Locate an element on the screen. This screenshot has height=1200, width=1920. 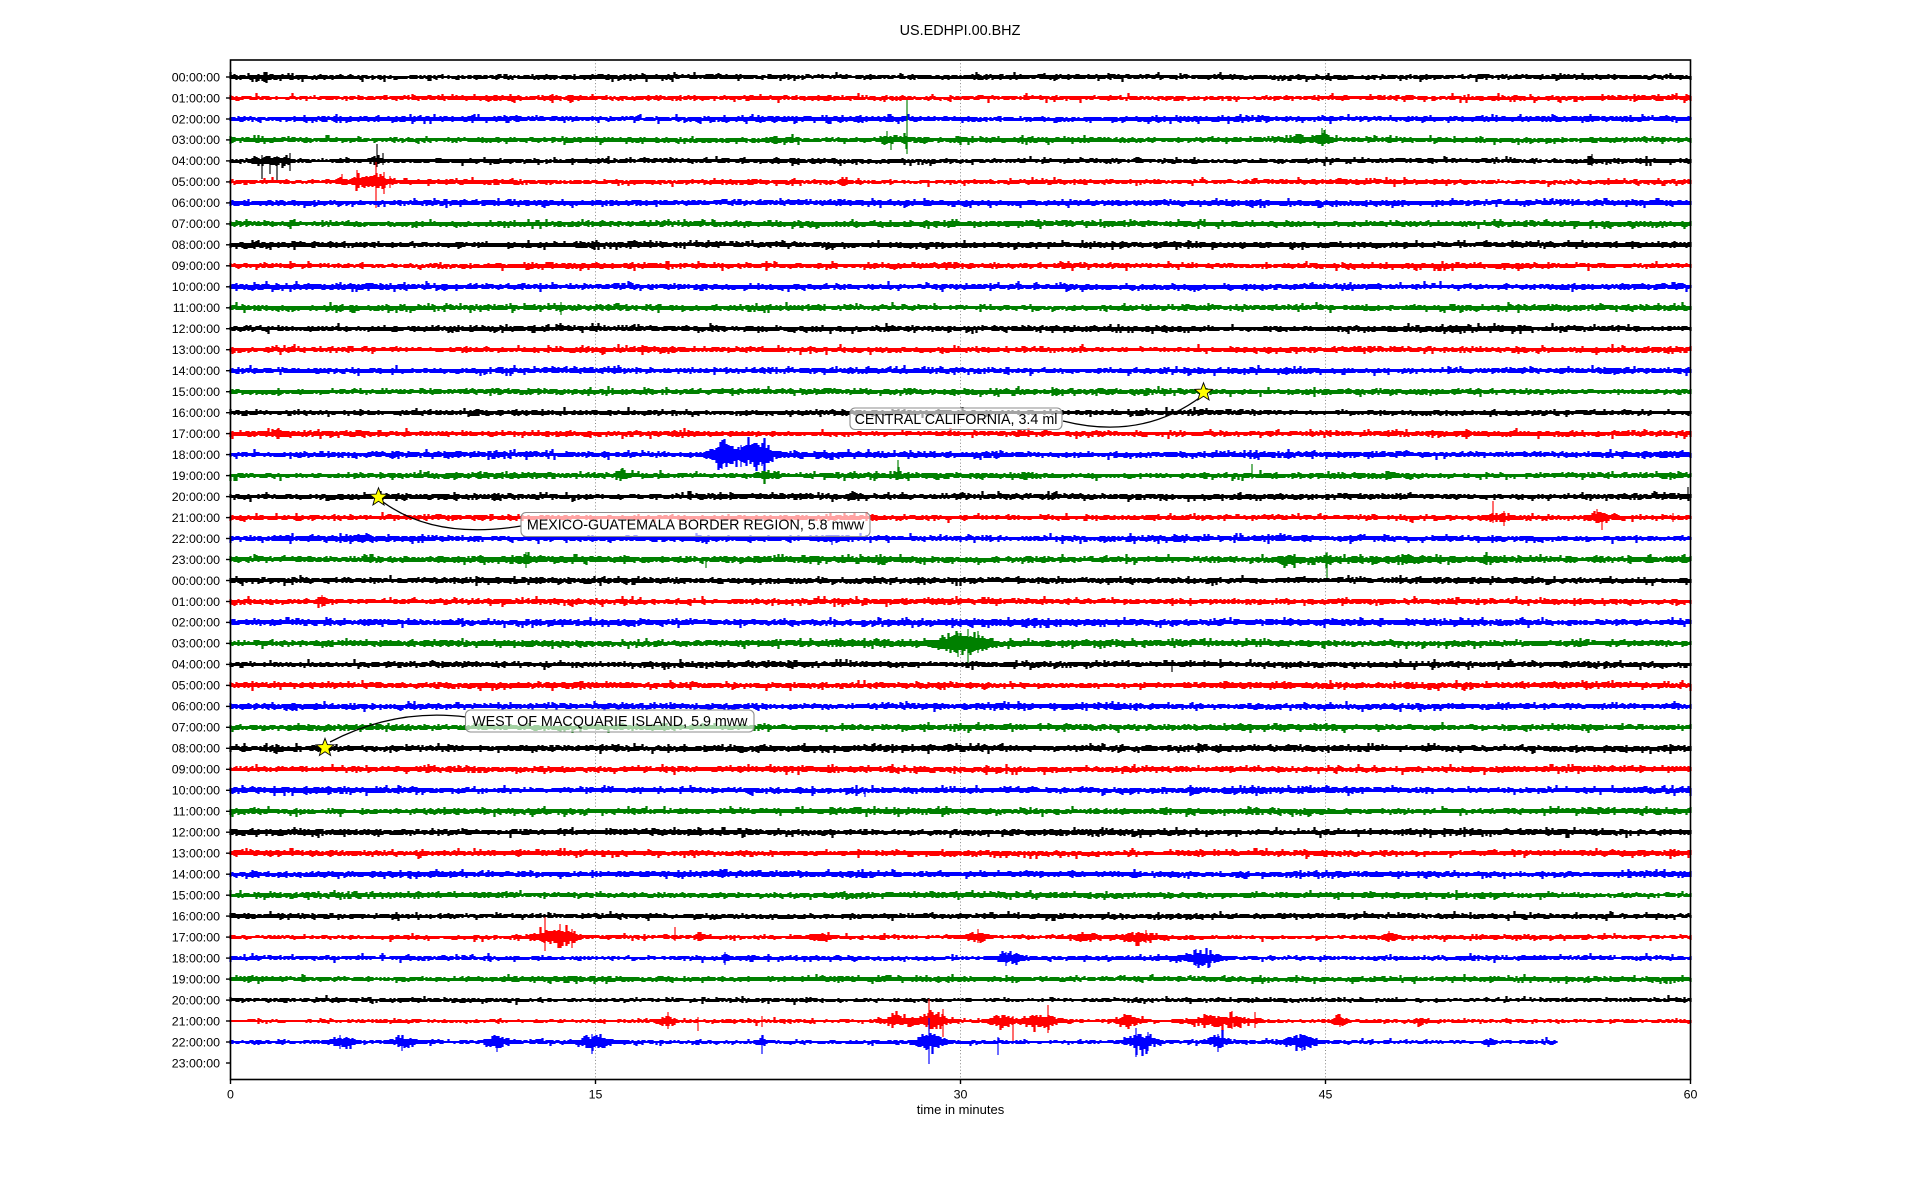
svg-text:WEST OF MACQUARIE ISLAND, 5.9: WEST OF MACQUARIE ISLAND, 5.9 mww is located at coordinates (610, 722).